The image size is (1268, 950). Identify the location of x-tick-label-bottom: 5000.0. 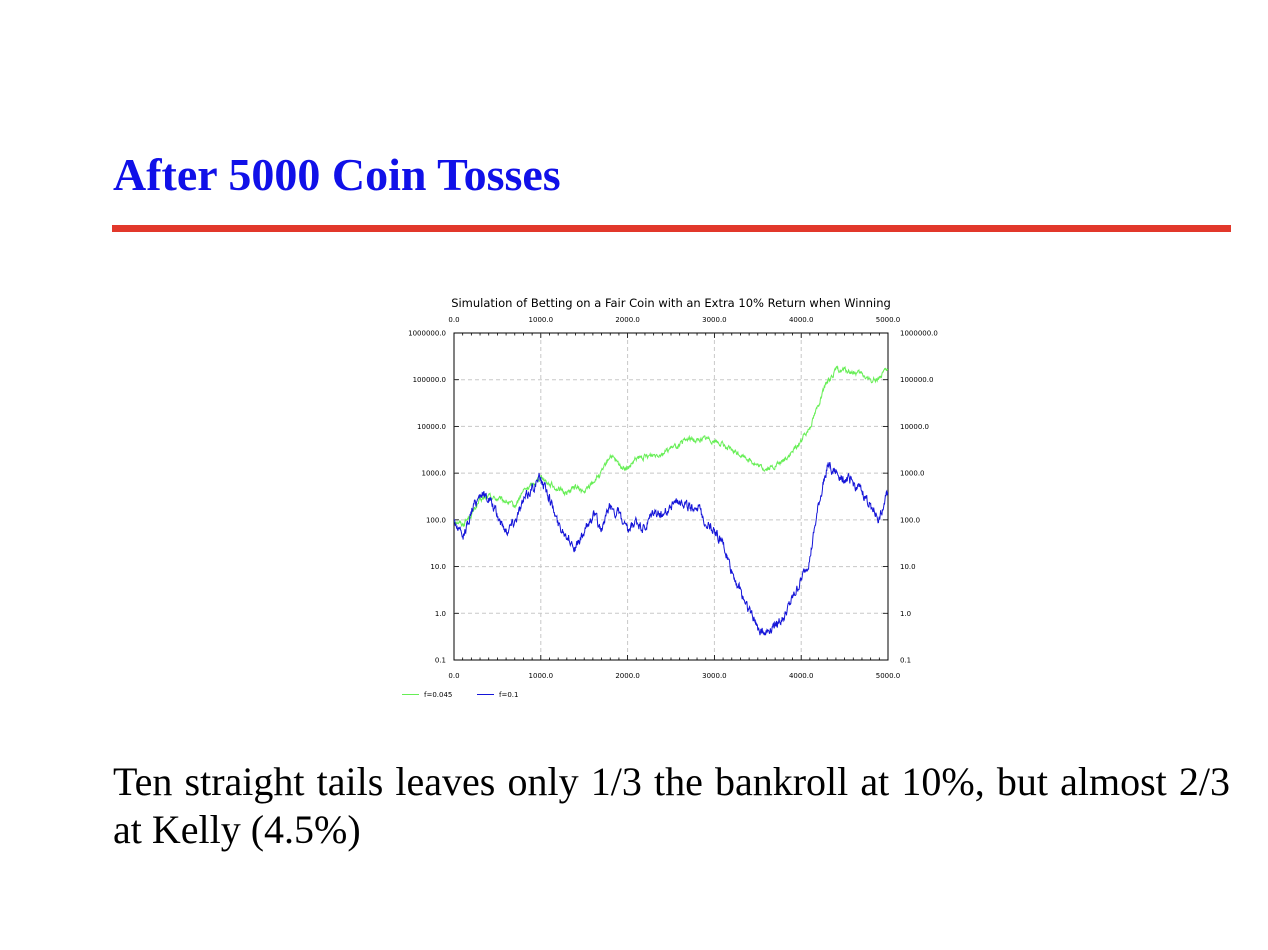
(888, 676).